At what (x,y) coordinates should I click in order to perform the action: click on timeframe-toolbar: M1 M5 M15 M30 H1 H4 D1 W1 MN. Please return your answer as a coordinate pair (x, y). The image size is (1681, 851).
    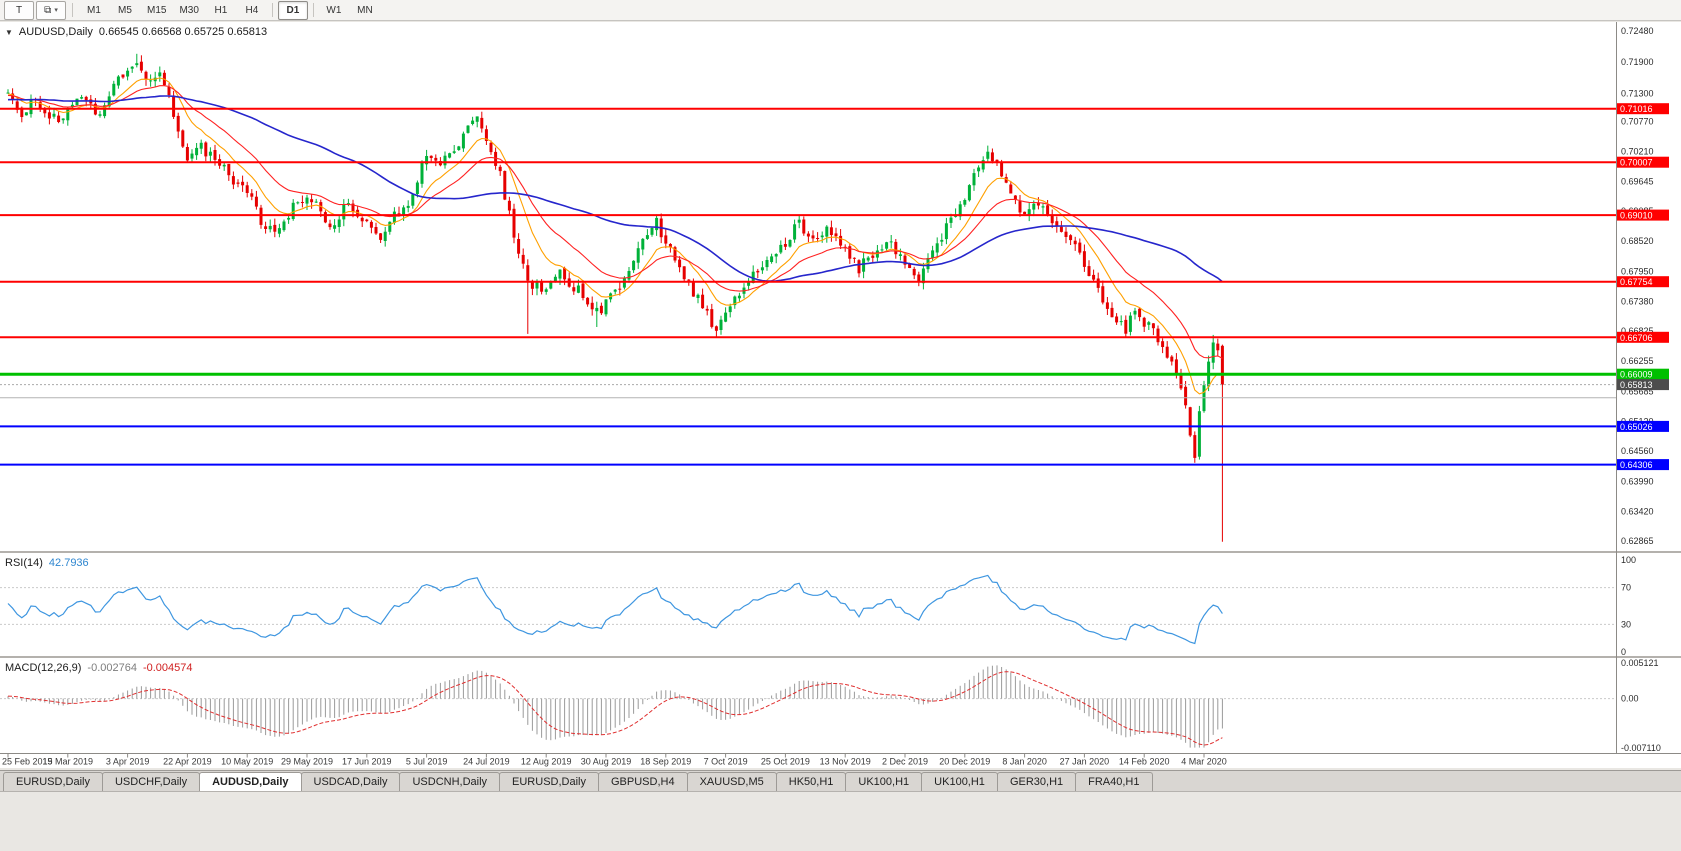
    Looking at the image, I should click on (229, 10).